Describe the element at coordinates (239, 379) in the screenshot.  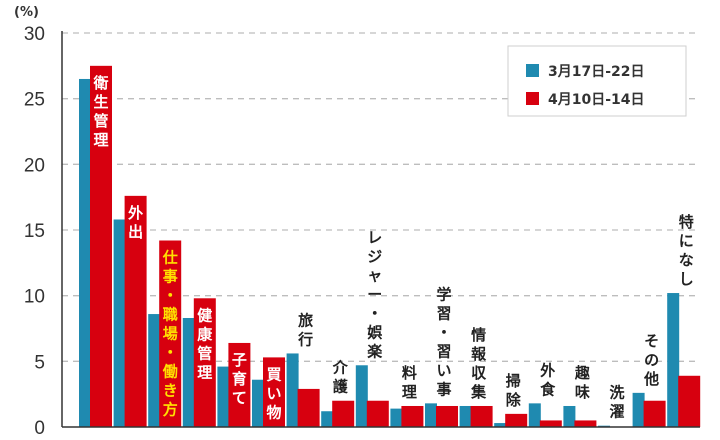
I see `category-label: 子育て` at that location.